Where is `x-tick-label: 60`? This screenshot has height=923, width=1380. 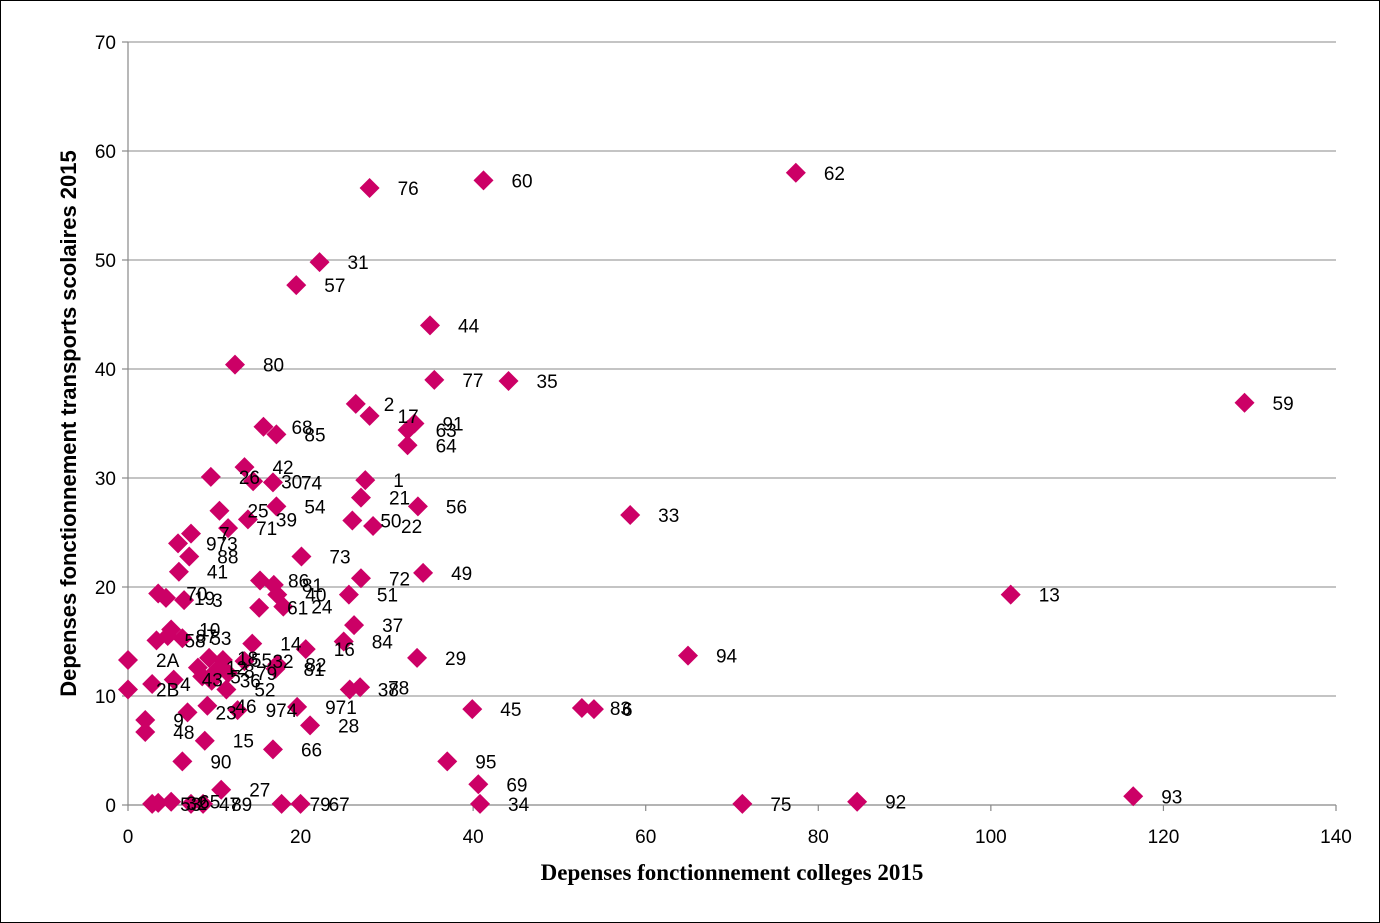 x-tick-label: 60 is located at coordinates (645, 837).